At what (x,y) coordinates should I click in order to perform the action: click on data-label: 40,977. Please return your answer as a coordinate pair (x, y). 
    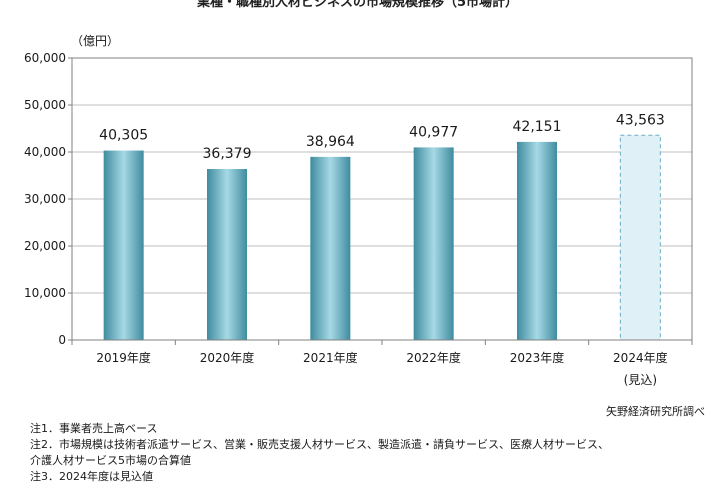
    Looking at the image, I should click on (433, 132).